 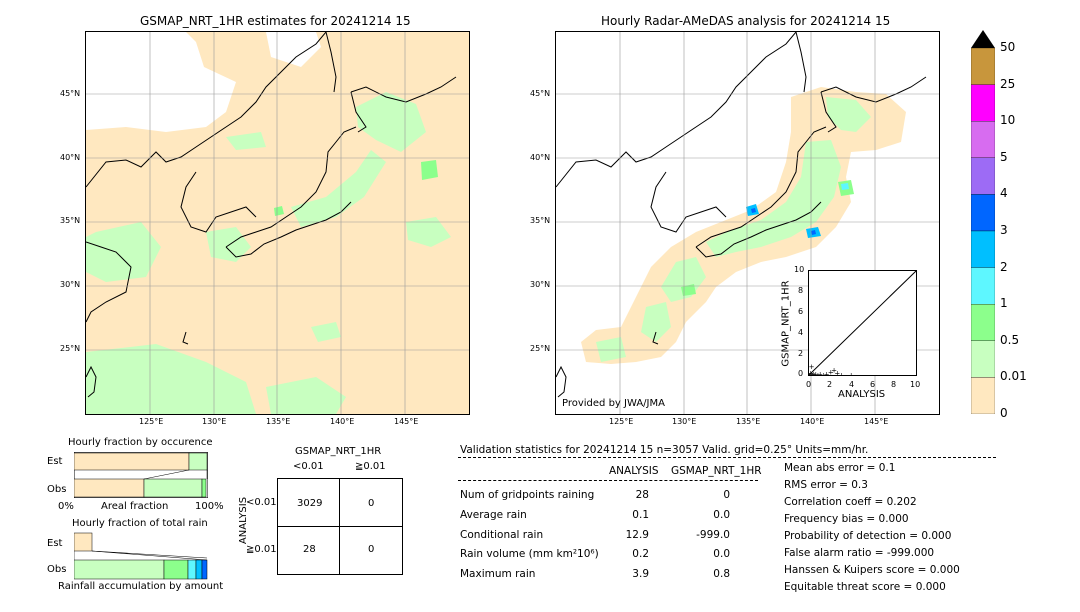 I want to click on scatter-xtick-2: 2, so click(x=830, y=384).